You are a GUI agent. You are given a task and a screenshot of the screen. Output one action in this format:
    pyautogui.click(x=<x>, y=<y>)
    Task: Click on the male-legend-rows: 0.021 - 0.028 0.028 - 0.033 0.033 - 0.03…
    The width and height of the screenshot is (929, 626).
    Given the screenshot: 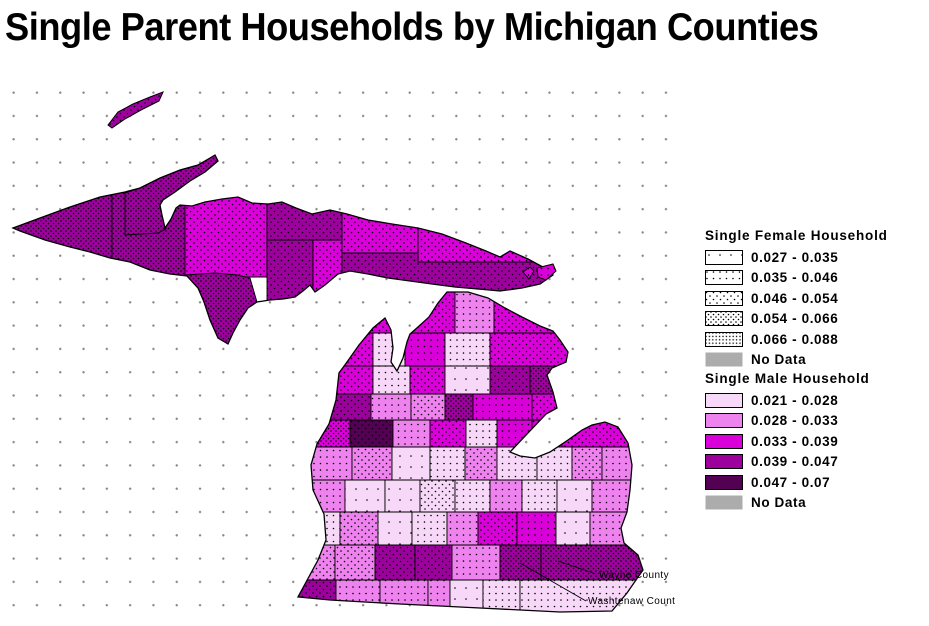 What is the action you would take?
    pyautogui.click(x=816, y=451)
    